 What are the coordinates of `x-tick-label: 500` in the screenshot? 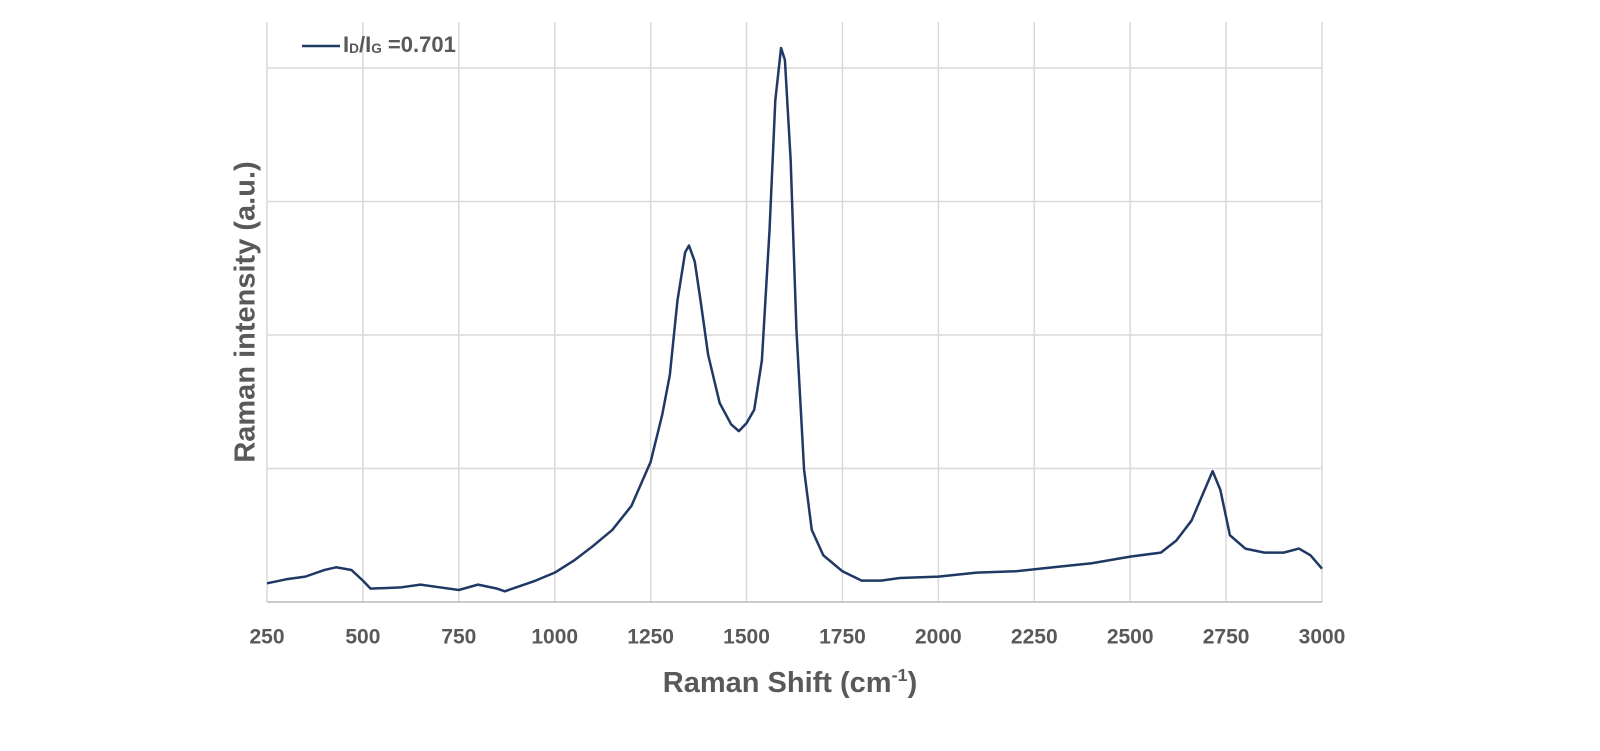 It's located at (362, 637).